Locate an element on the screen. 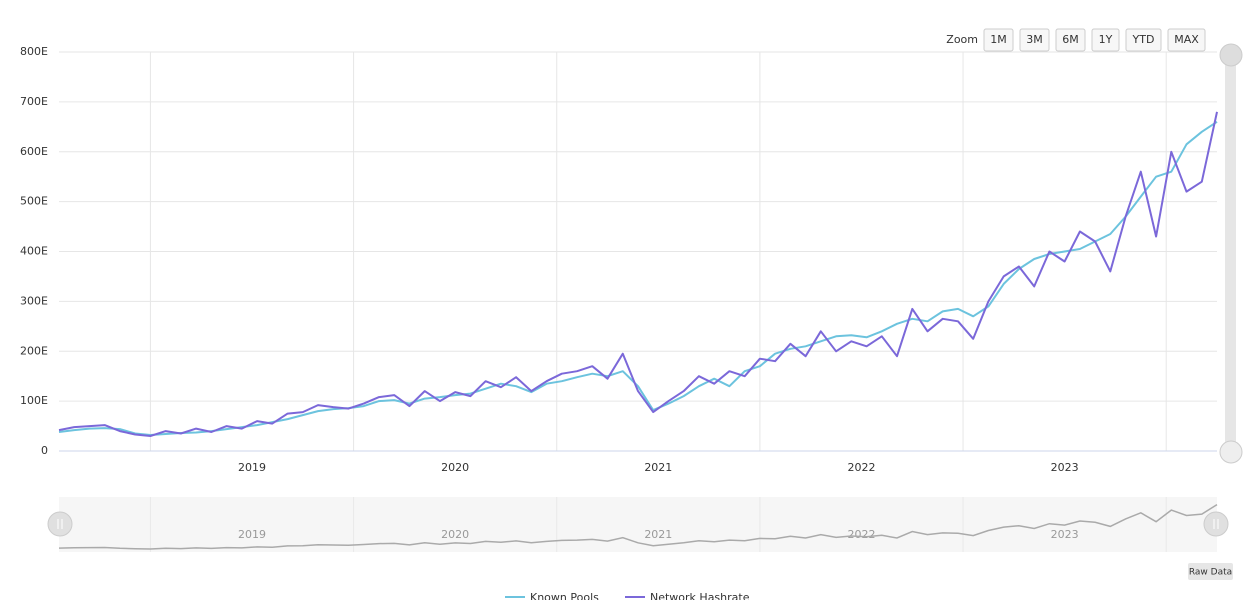  zoom-button: 1Y is located at coordinates (1105, 40).